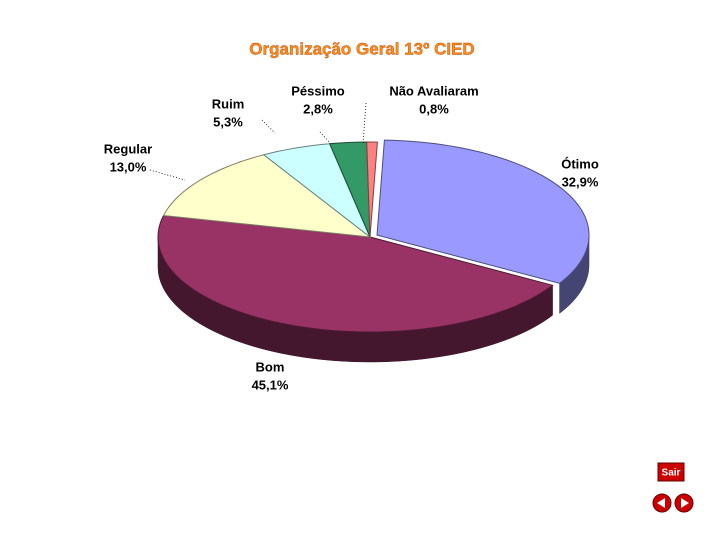  I want to click on exit-button: Sair, so click(671, 472).